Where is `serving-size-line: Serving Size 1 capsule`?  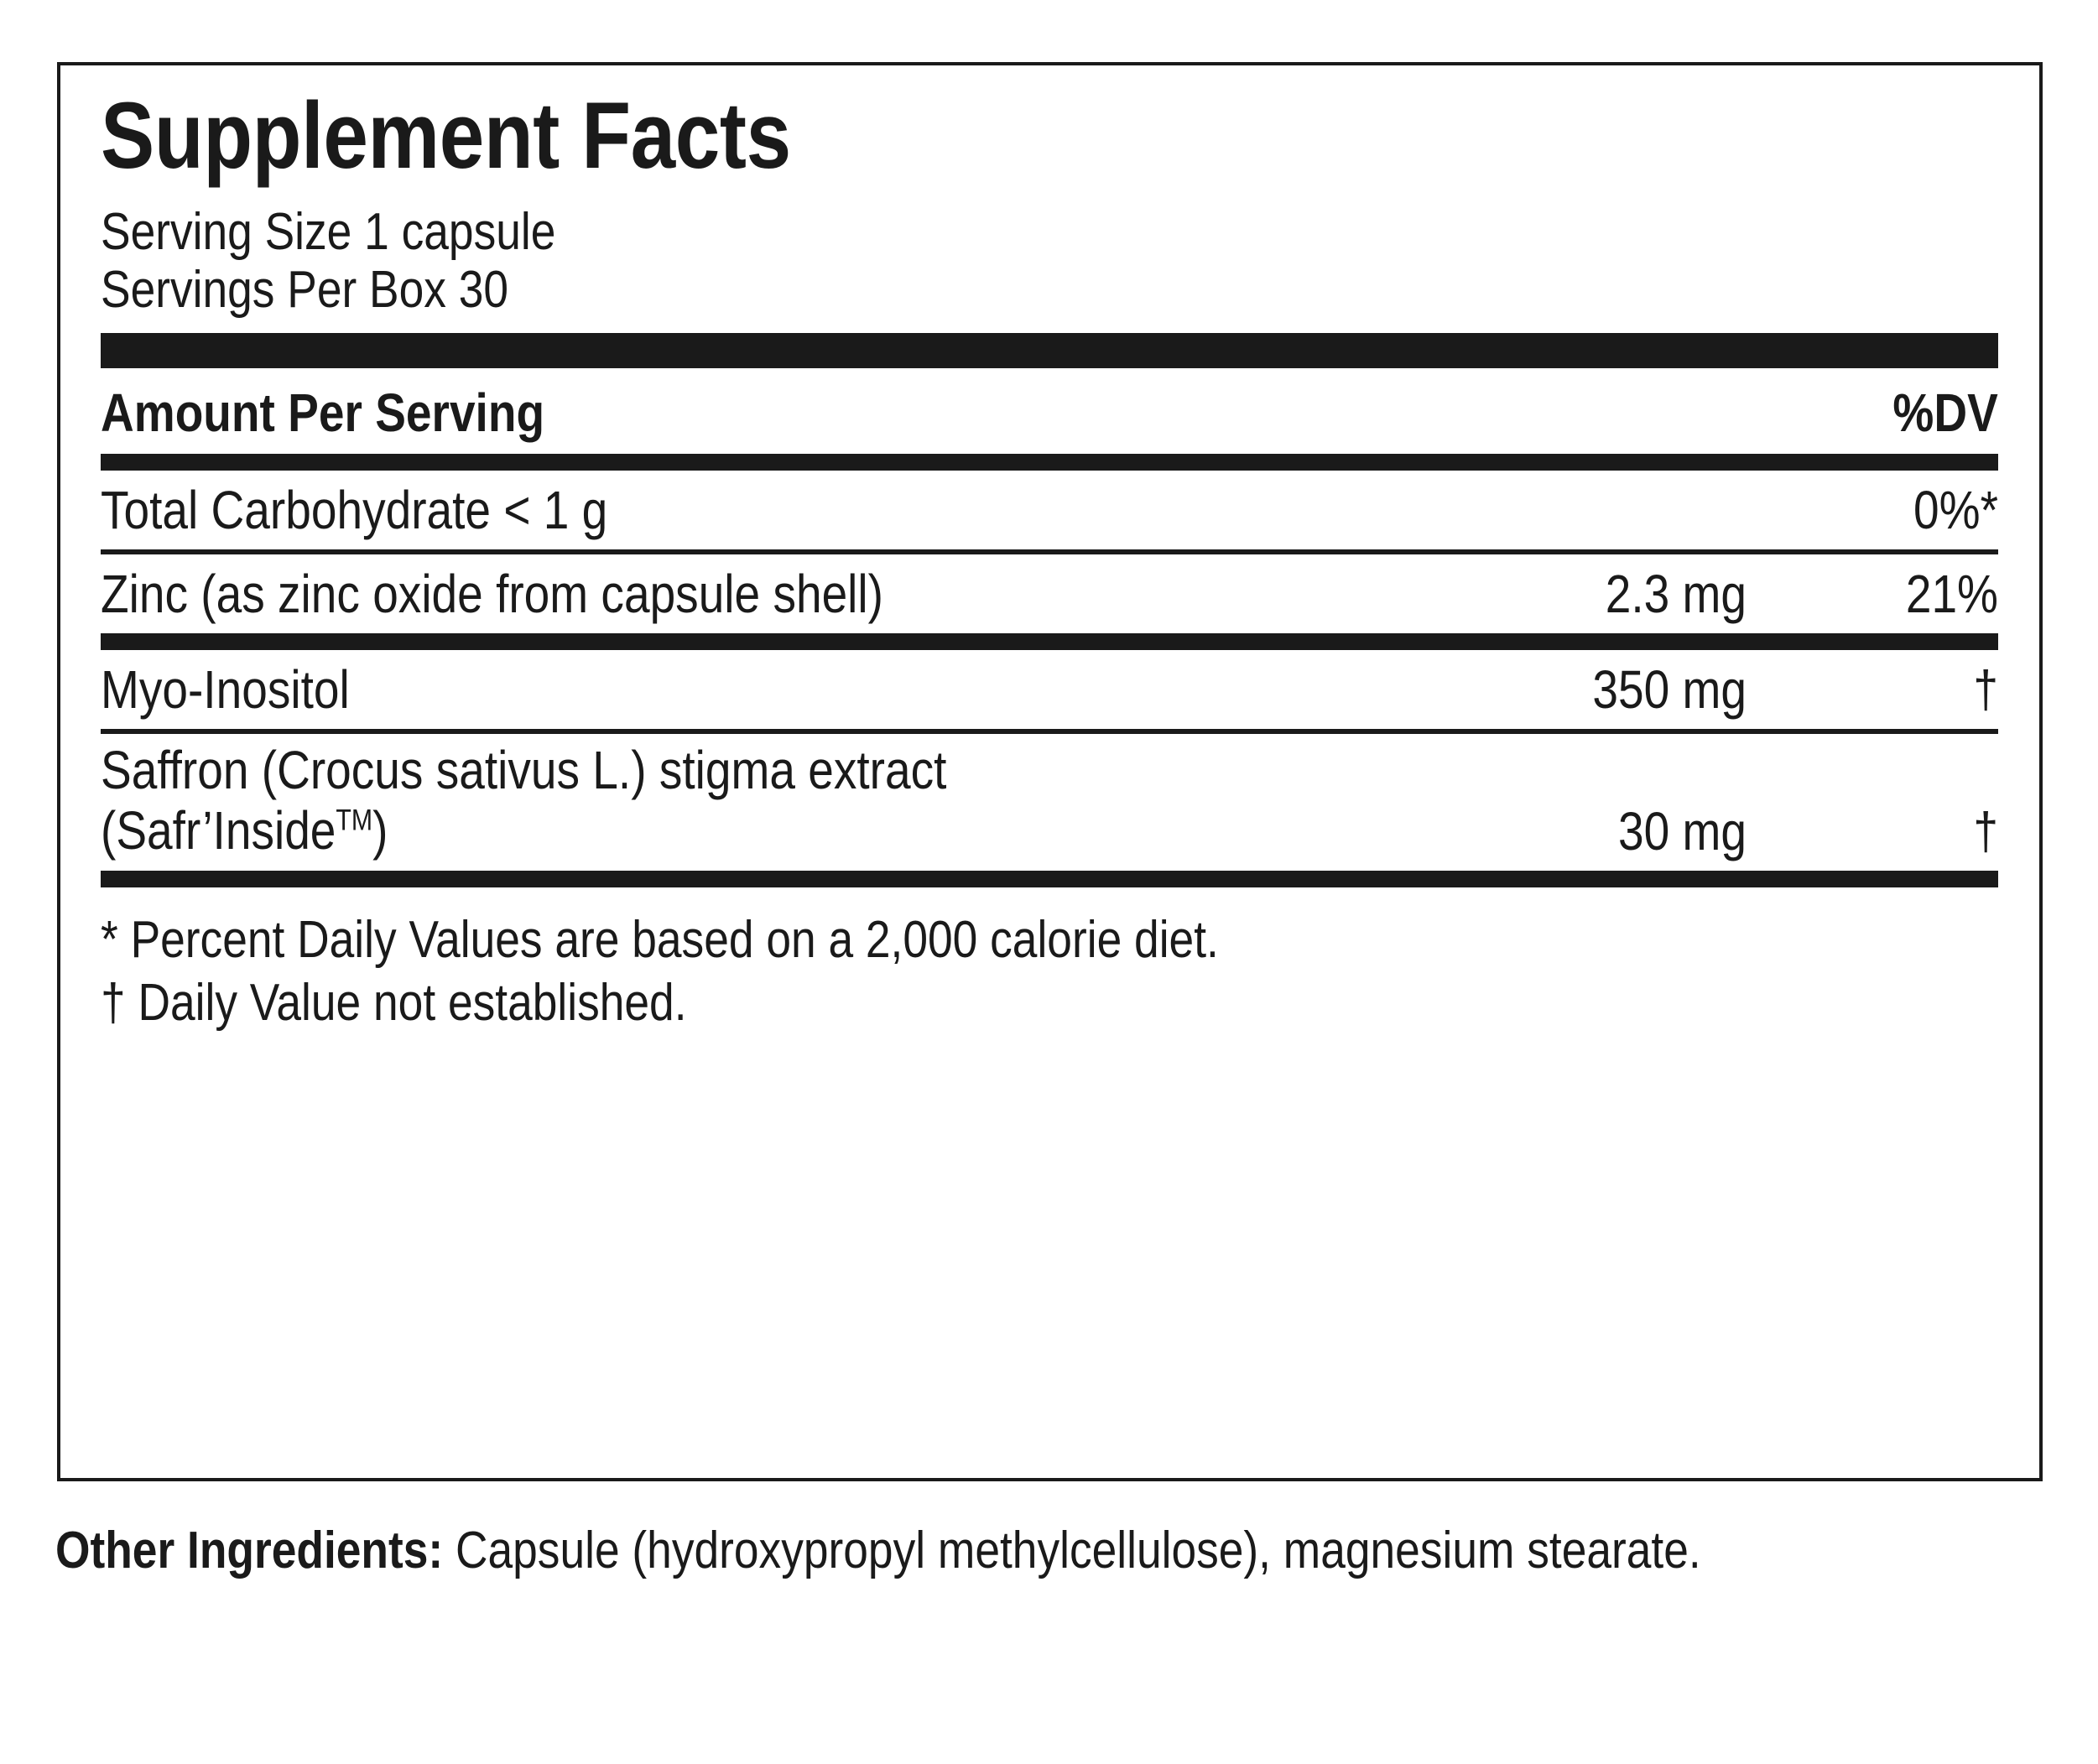 serving-size-line: Serving Size 1 capsule is located at coordinates (328, 232).